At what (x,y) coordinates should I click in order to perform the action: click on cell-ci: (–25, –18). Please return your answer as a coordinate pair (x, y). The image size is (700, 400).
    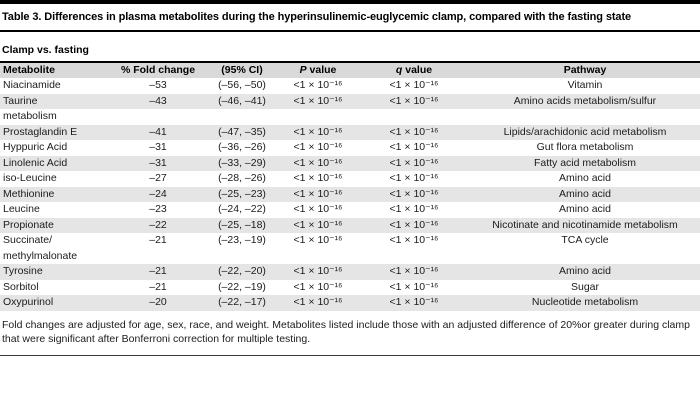
    Looking at the image, I should click on (242, 224).